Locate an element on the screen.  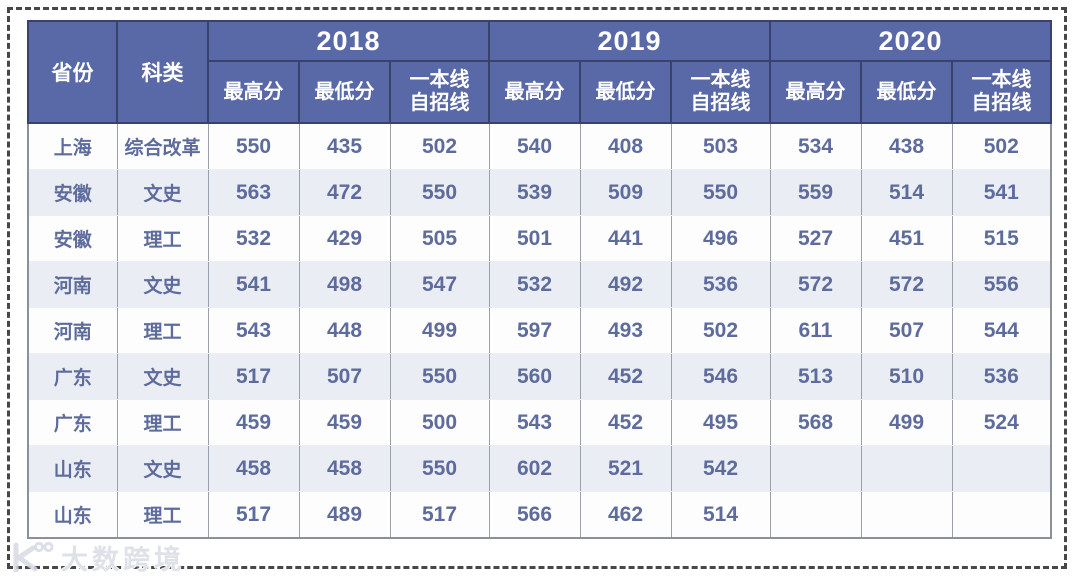
score-cell: 534 is located at coordinates (815, 146).